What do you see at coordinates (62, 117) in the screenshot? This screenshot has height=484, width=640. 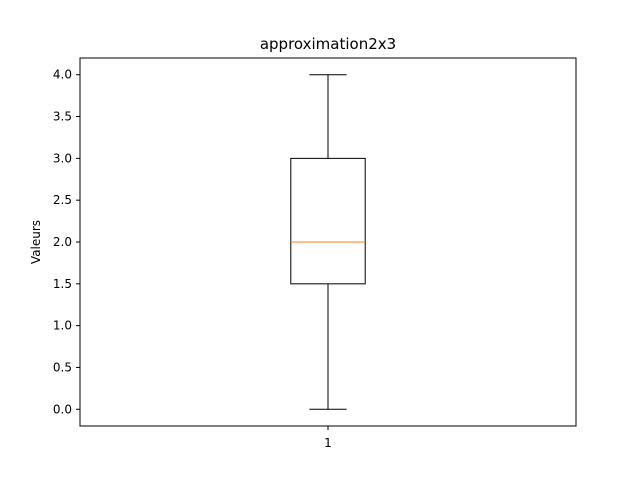 I see `y-tick-label: 3.5` at bounding box center [62, 117].